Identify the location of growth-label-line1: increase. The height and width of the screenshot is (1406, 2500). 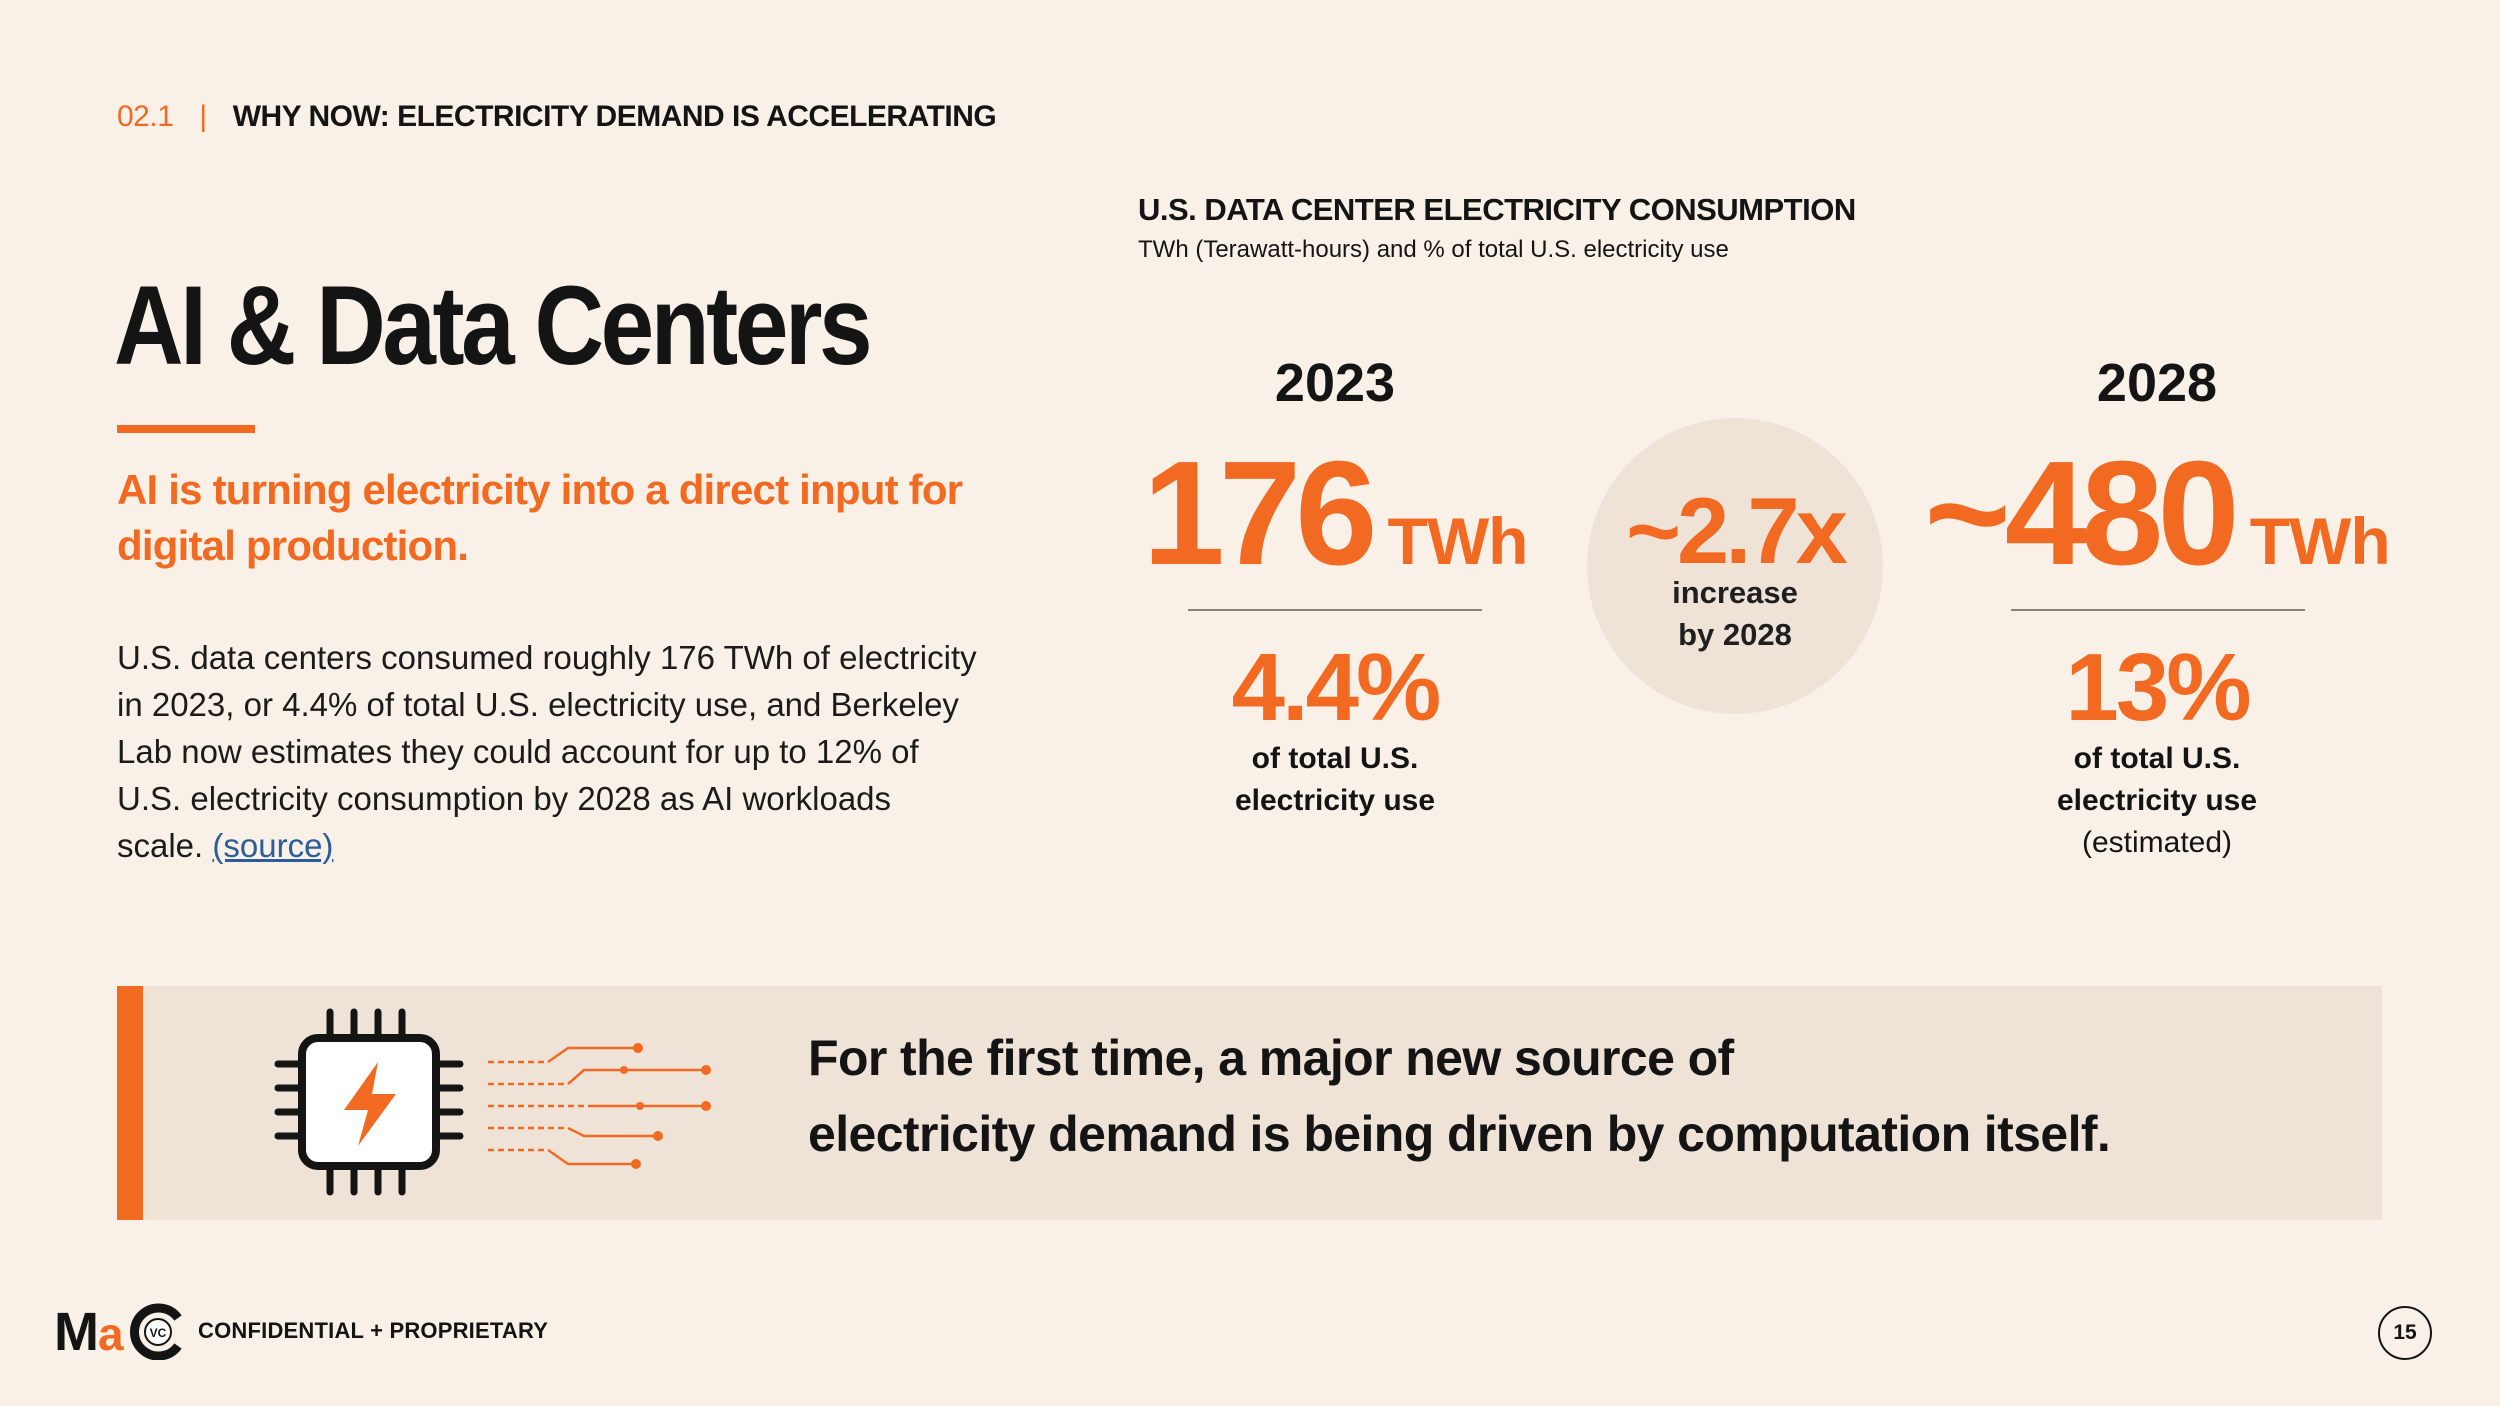
(1735, 592).